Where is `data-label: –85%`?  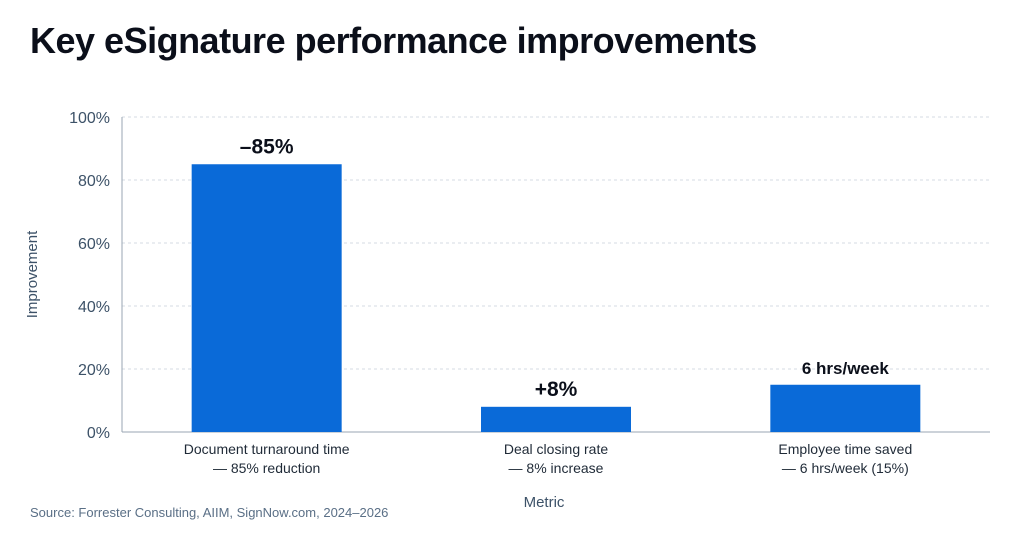
data-label: –85% is located at coordinates (267, 146).